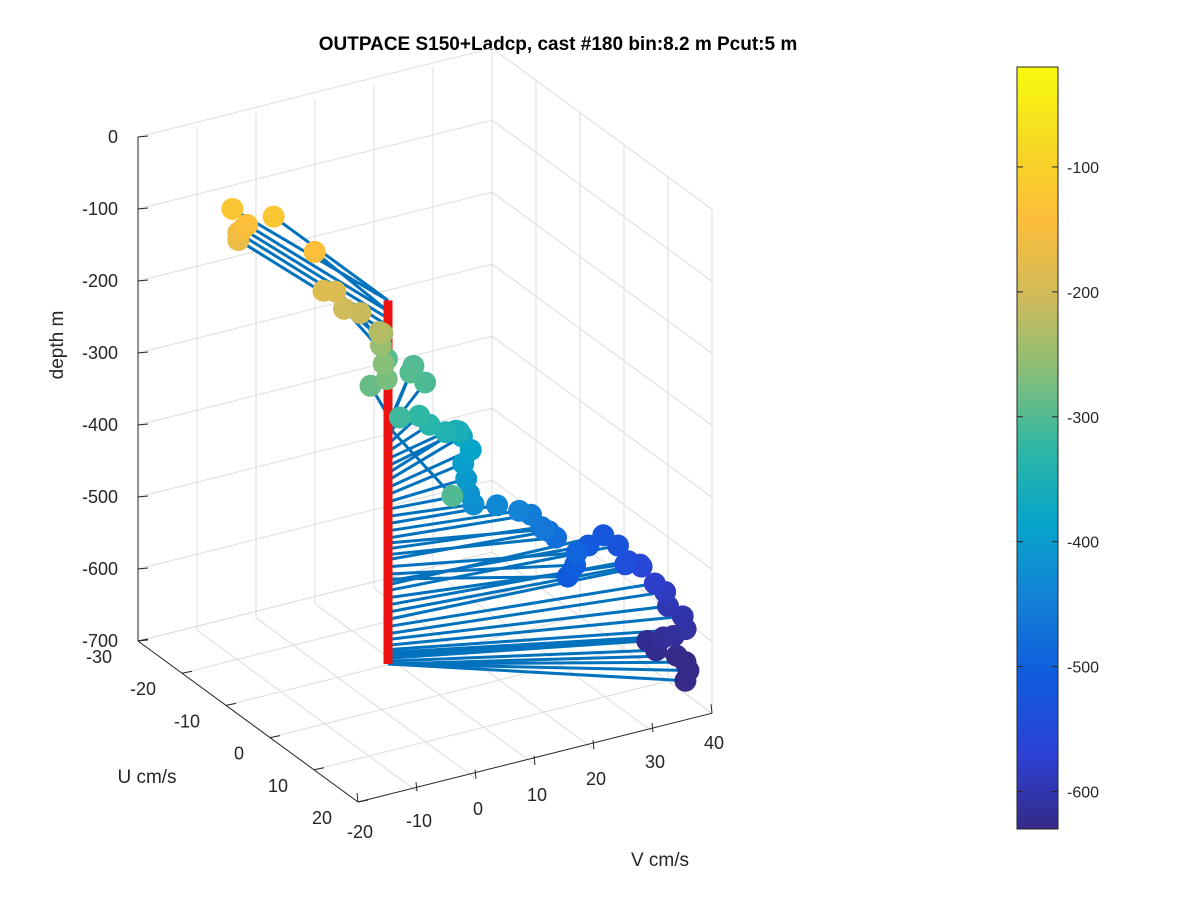  What do you see at coordinates (478, 809) in the screenshot?
I see `v-tick-label: 0` at bounding box center [478, 809].